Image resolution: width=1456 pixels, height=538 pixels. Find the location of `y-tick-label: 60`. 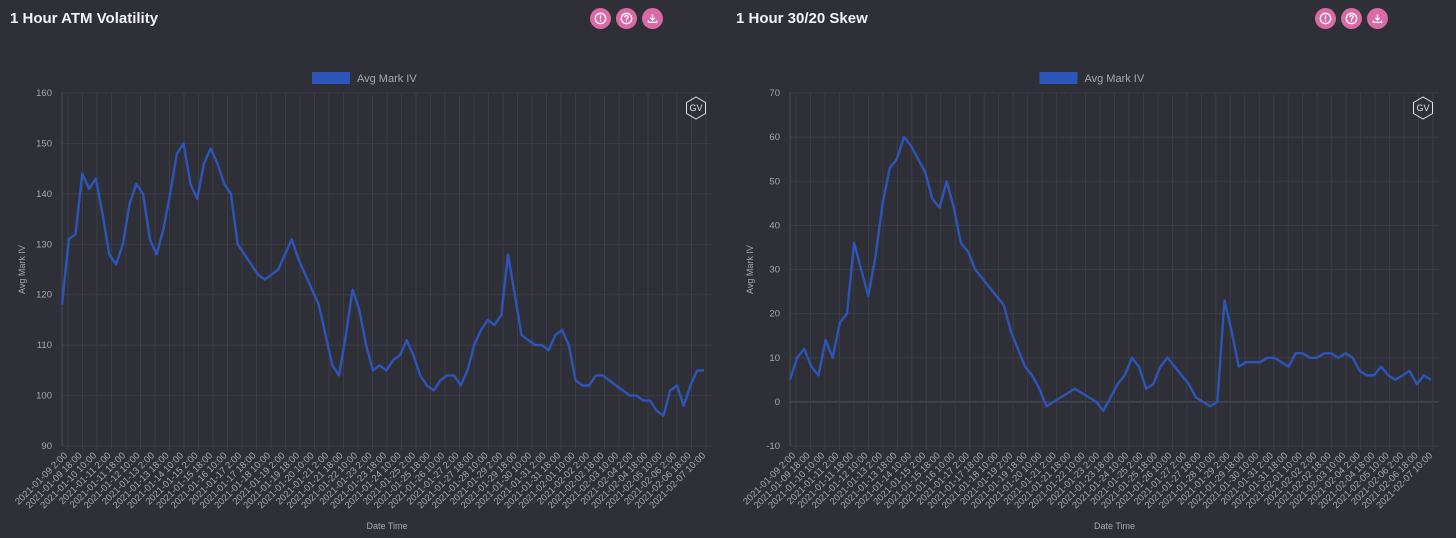

y-tick-label: 60 is located at coordinates (774, 137).